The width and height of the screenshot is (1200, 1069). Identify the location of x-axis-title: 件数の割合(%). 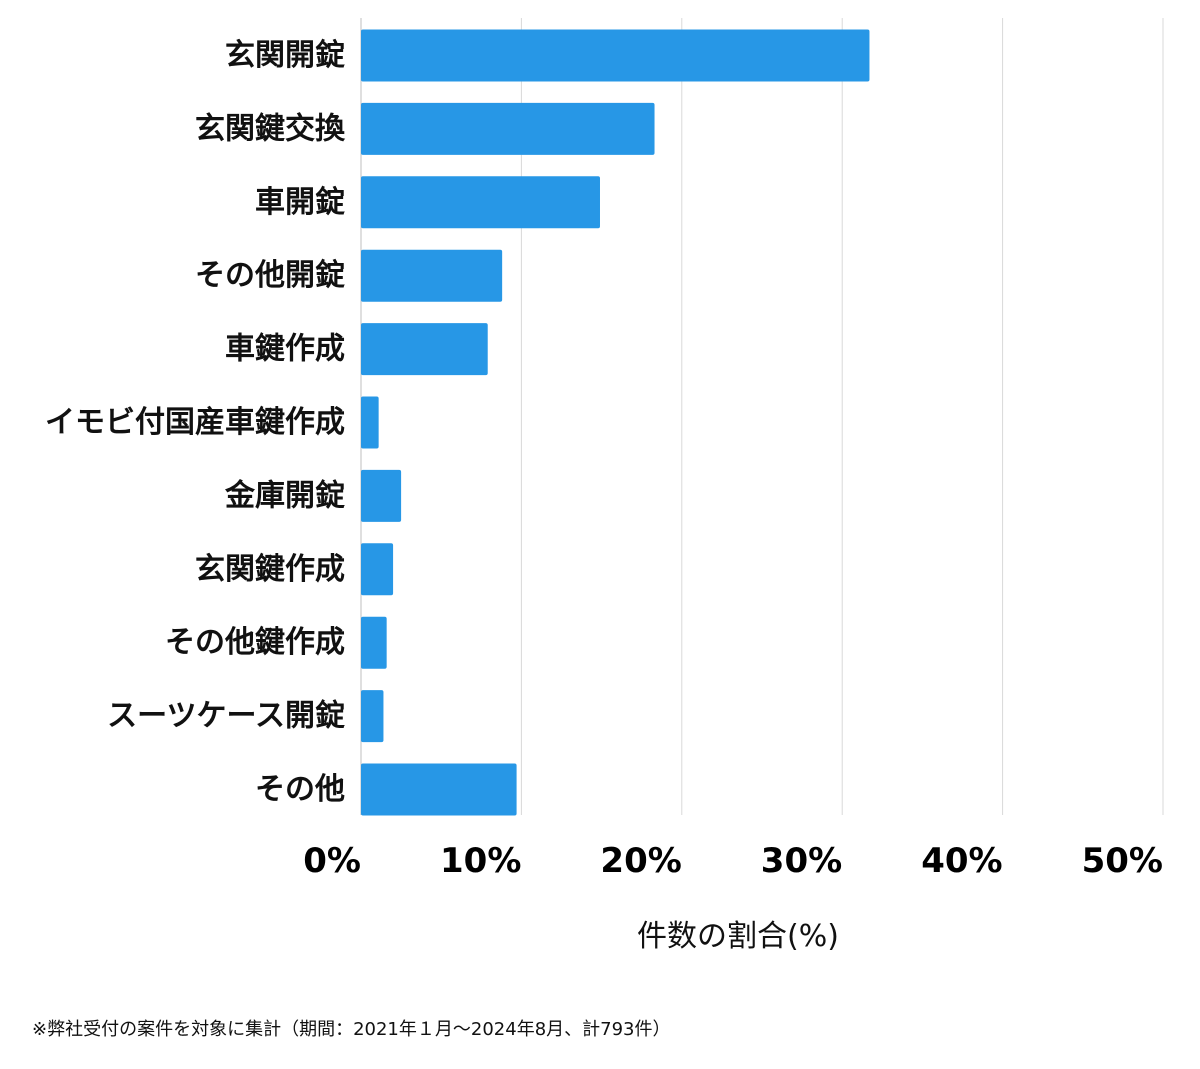
(738, 936).